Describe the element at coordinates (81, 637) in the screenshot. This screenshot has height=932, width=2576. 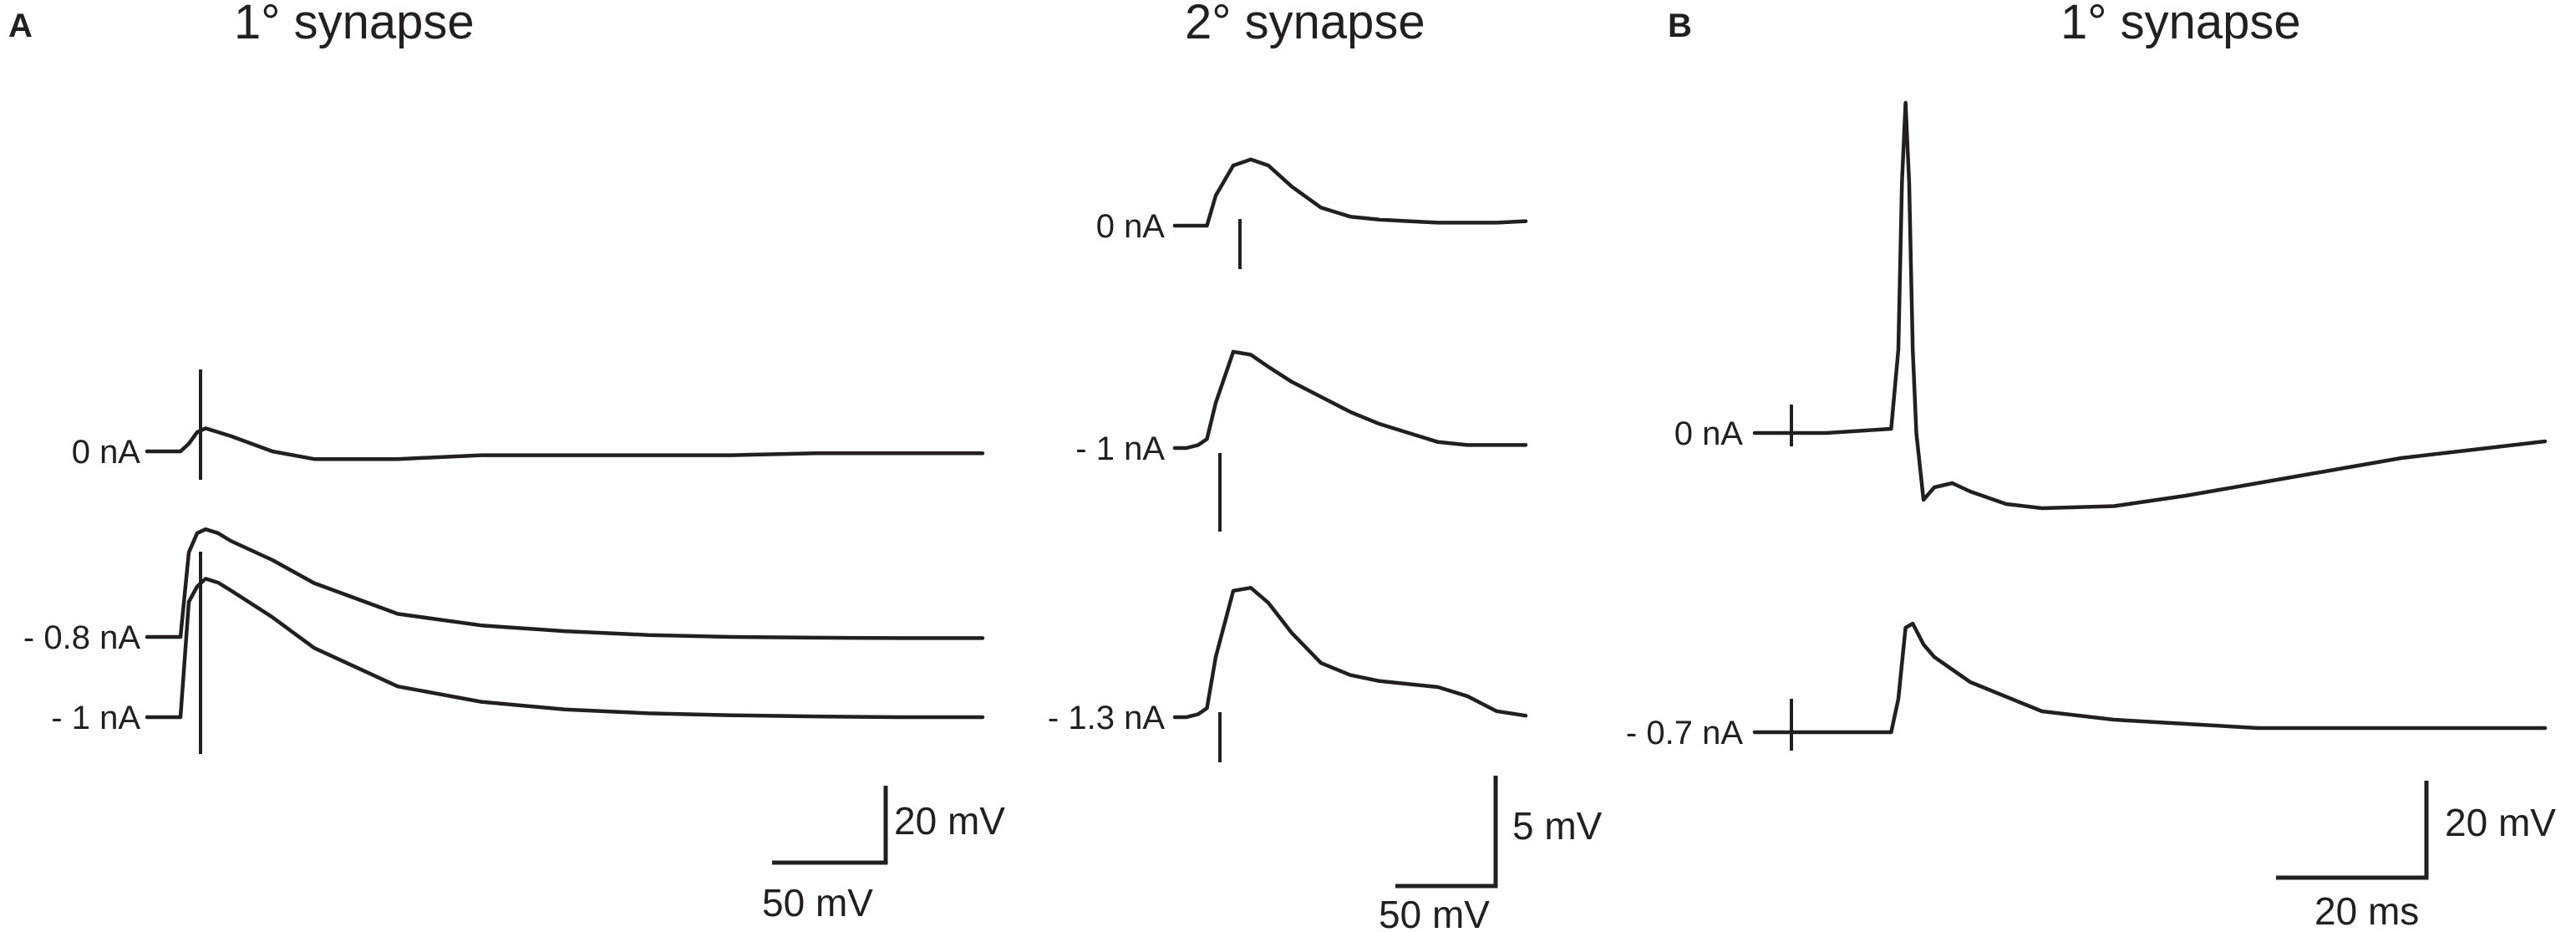
I see `trace-label-a-primary-0-8-na: - 0.8 nA` at that location.